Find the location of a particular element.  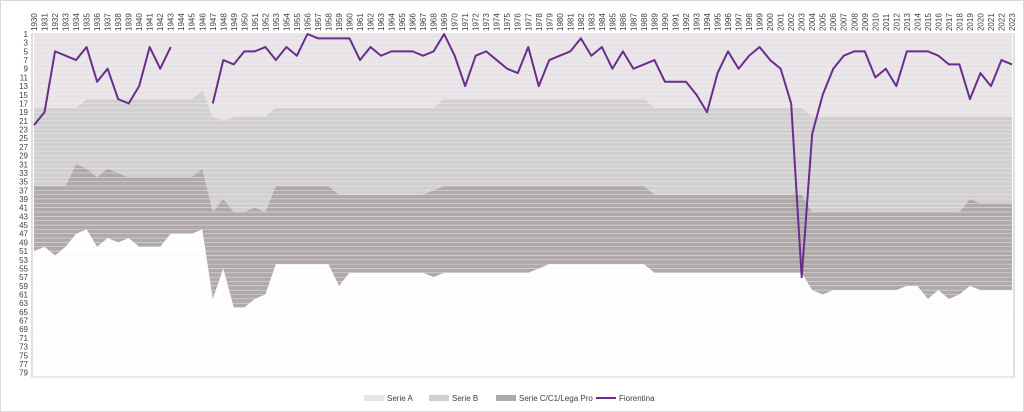

y-tick-label: 63 is located at coordinates (23, 303).